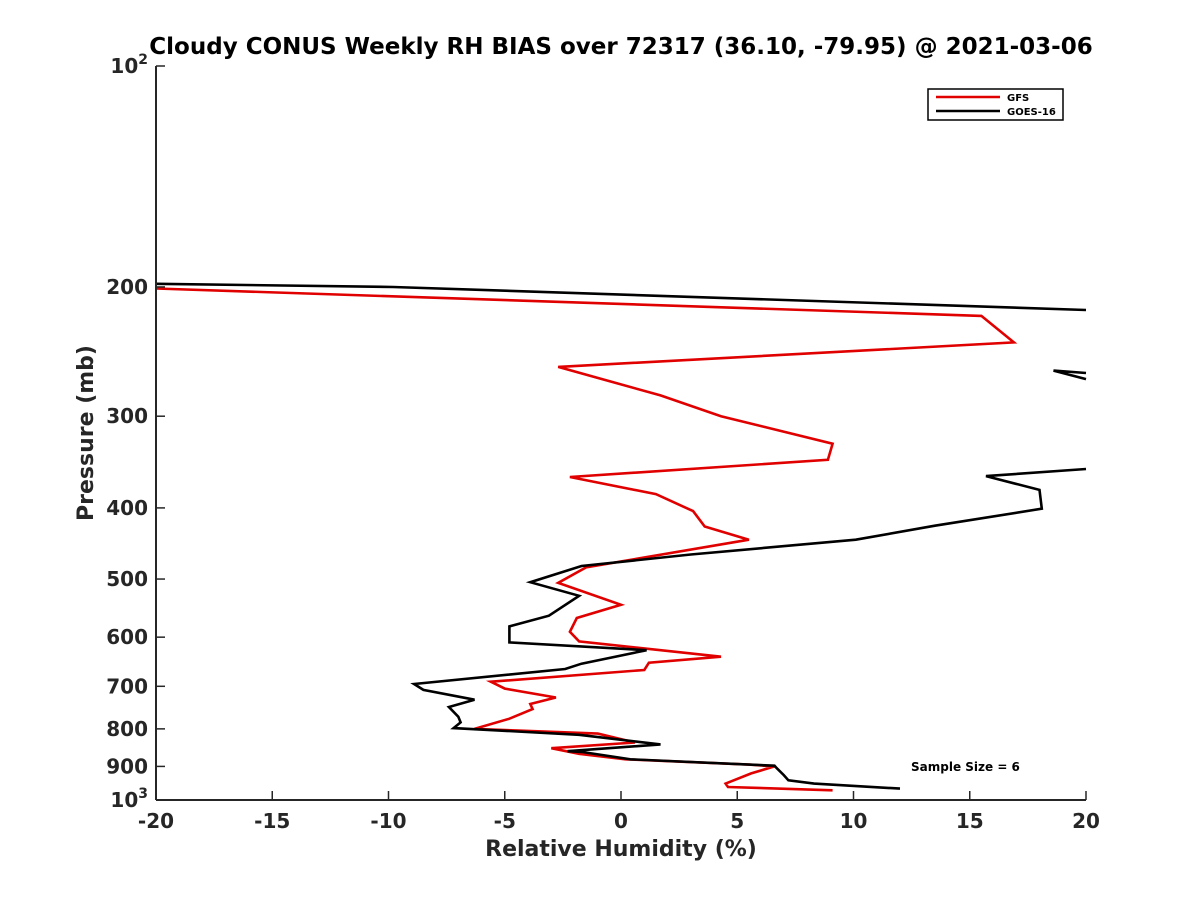 The width and height of the screenshot is (1200, 900). What do you see at coordinates (86, 433) in the screenshot?
I see `y-axis-label: Pressure (mb)` at bounding box center [86, 433].